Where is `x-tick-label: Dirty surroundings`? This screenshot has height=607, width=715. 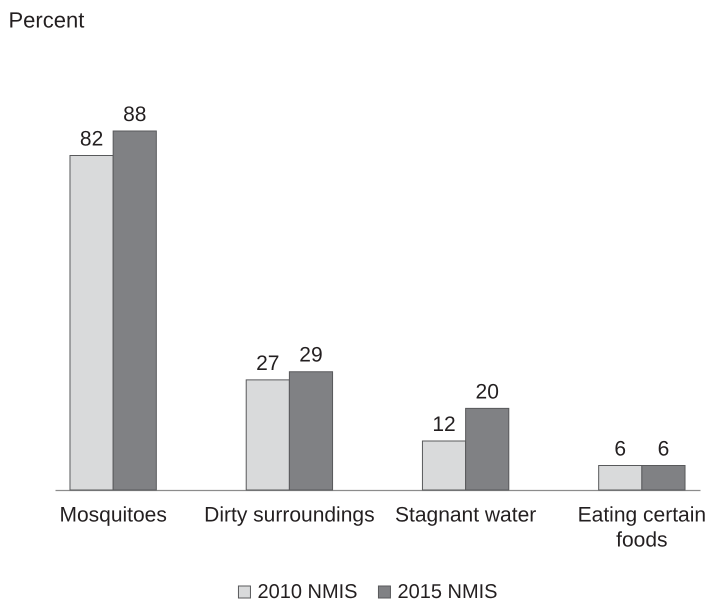 x-tick-label: Dirty surroundings is located at coordinates (289, 515).